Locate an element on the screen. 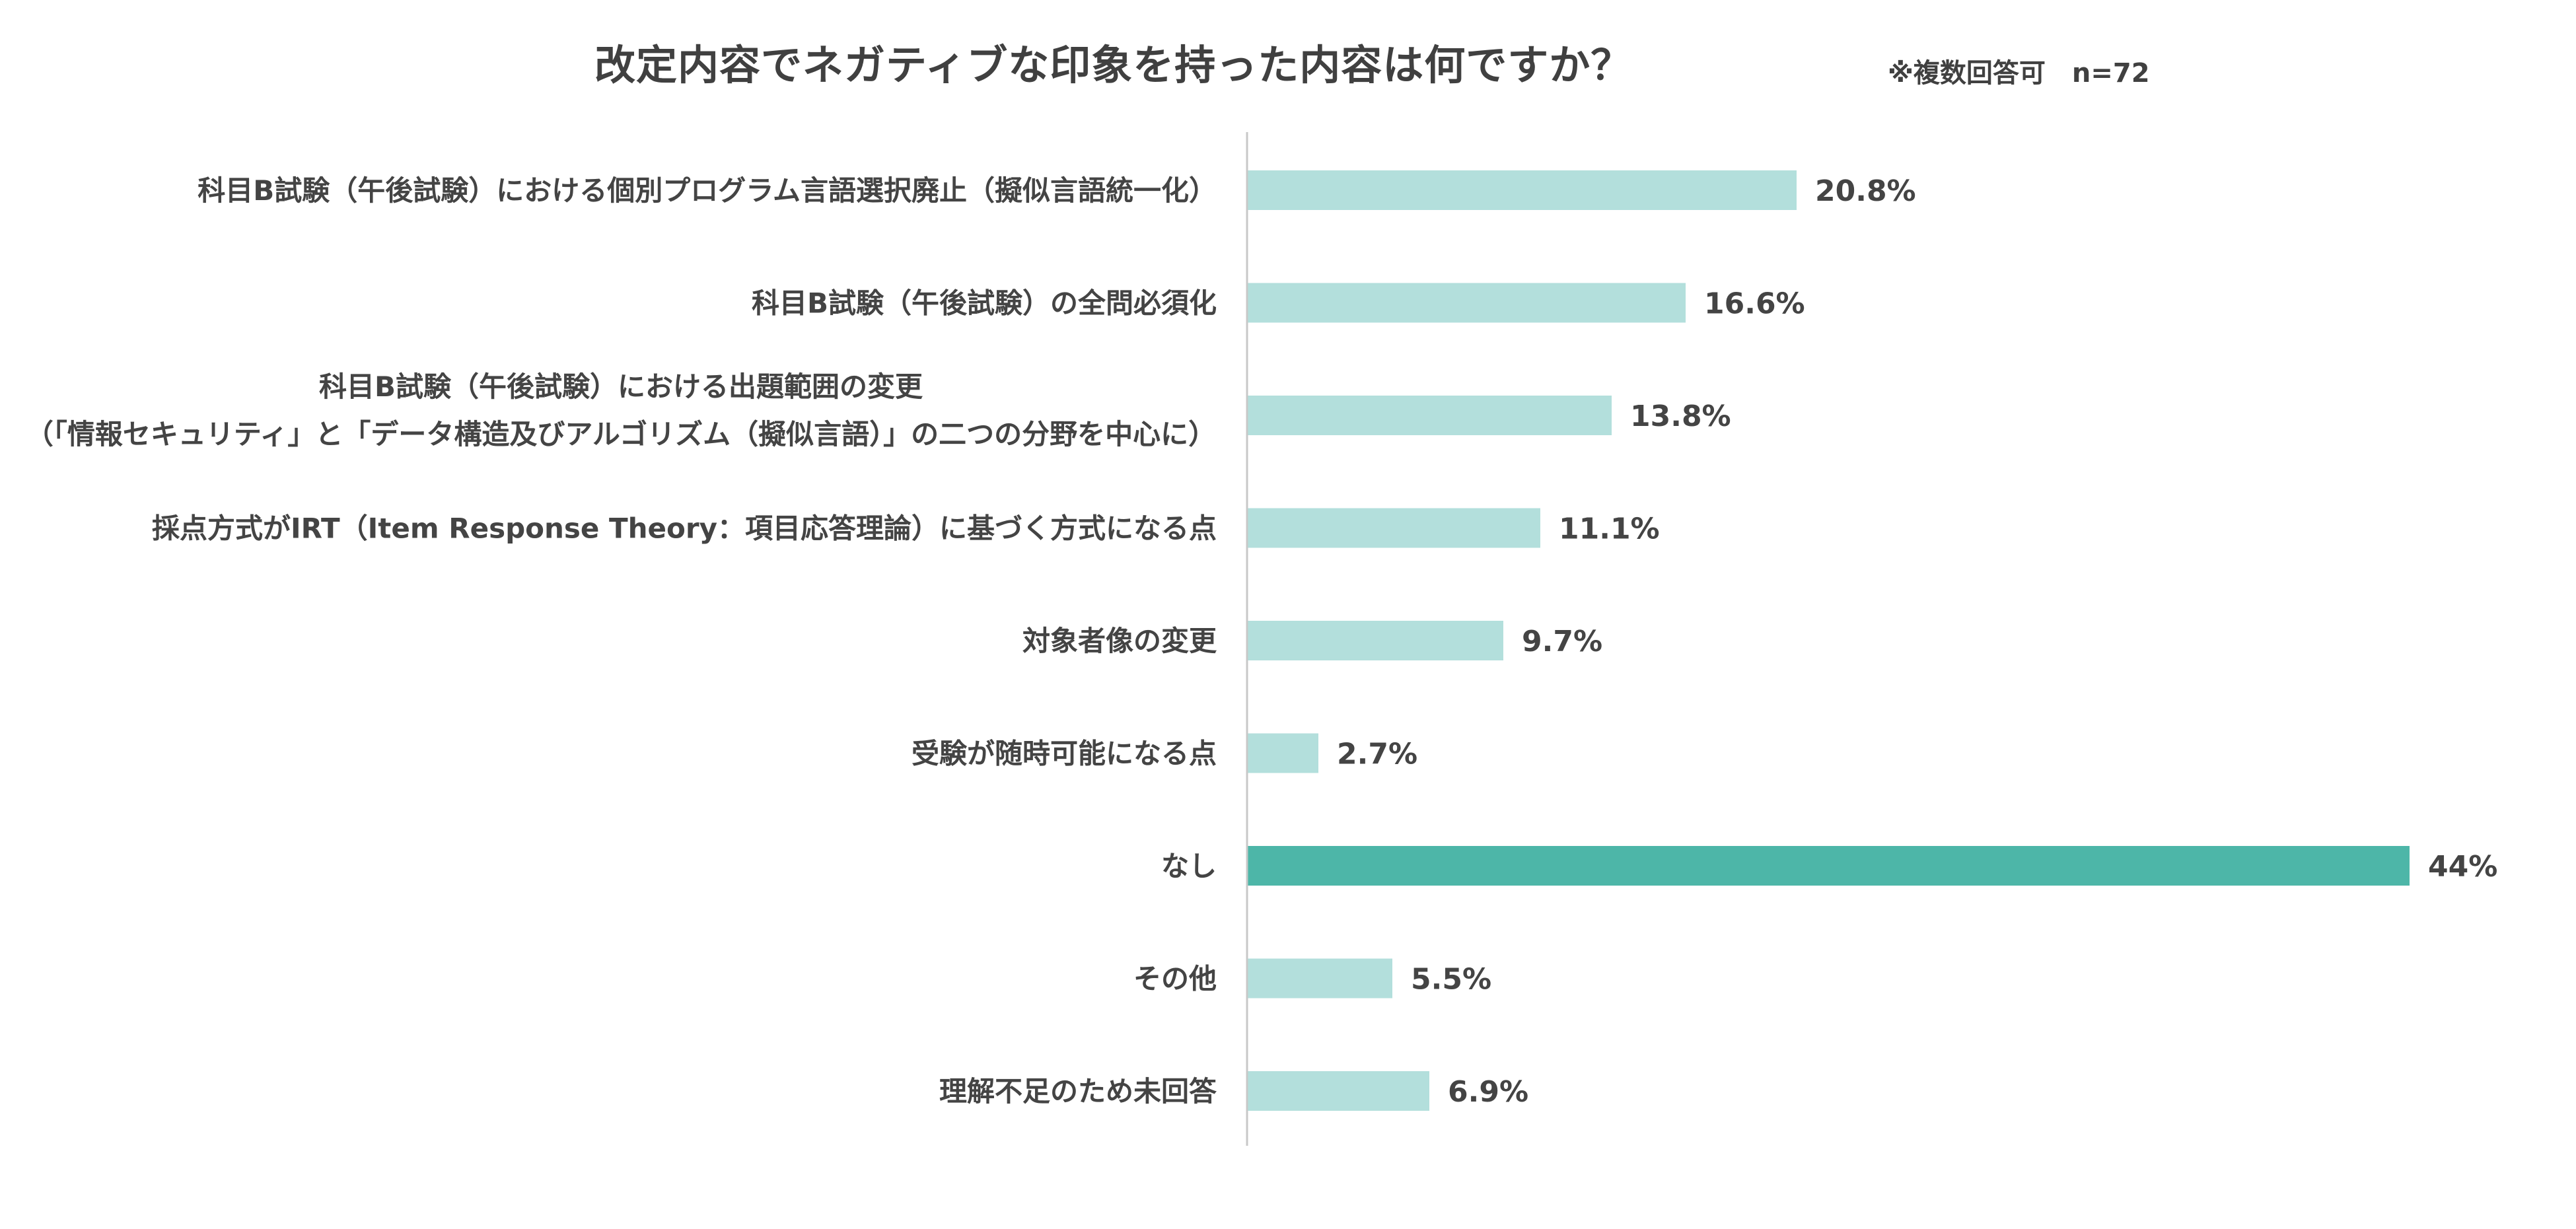  category-label-5: 対象者像の変更 is located at coordinates (1119, 641).